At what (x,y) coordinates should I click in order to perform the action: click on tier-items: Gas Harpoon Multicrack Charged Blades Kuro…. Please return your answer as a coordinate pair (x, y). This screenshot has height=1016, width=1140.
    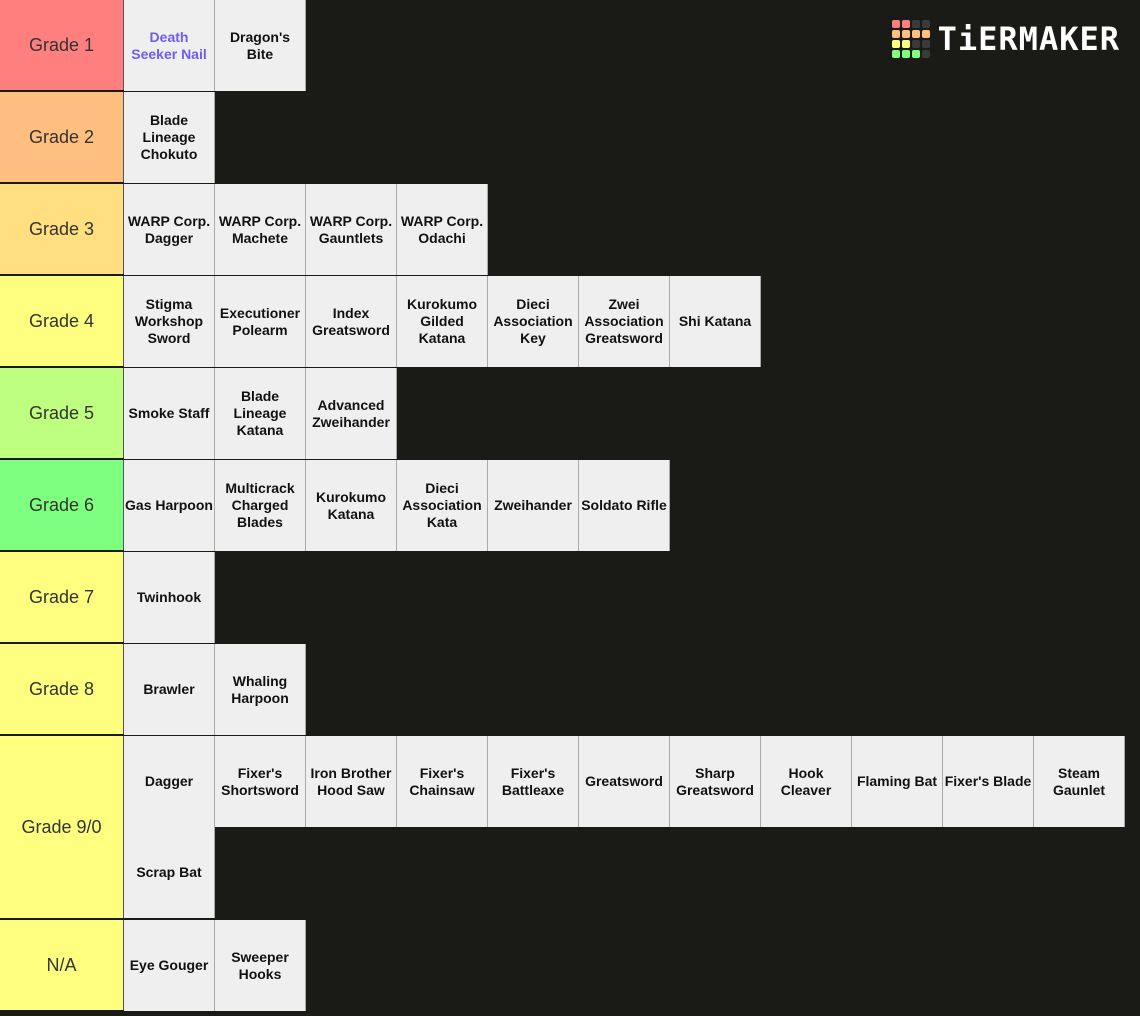
    Looking at the image, I should click on (632, 505).